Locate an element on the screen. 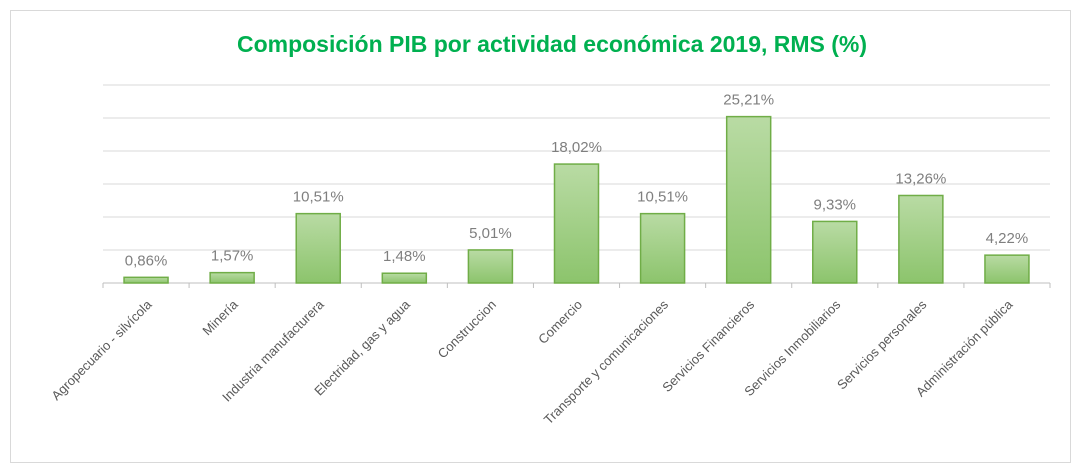 The image size is (1081, 470). data-label: 1,48% is located at coordinates (404, 256).